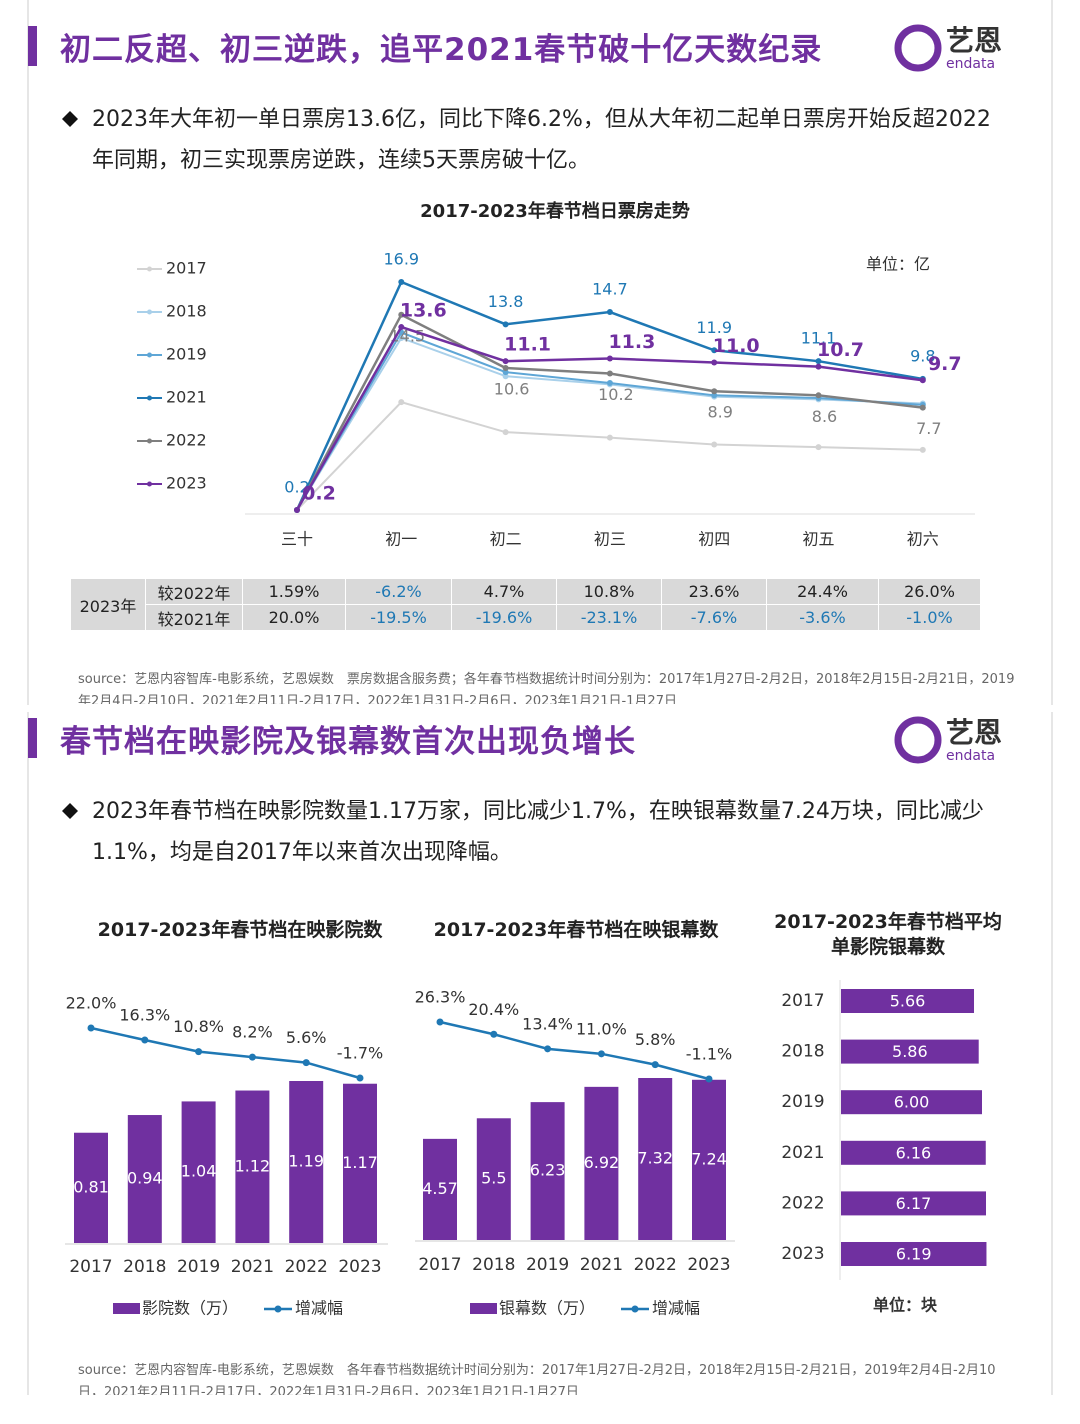  What do you see at coordinates (126, 1308) in the screenshot?
I see `legend-swatch` at bounding box center [126, 1308].